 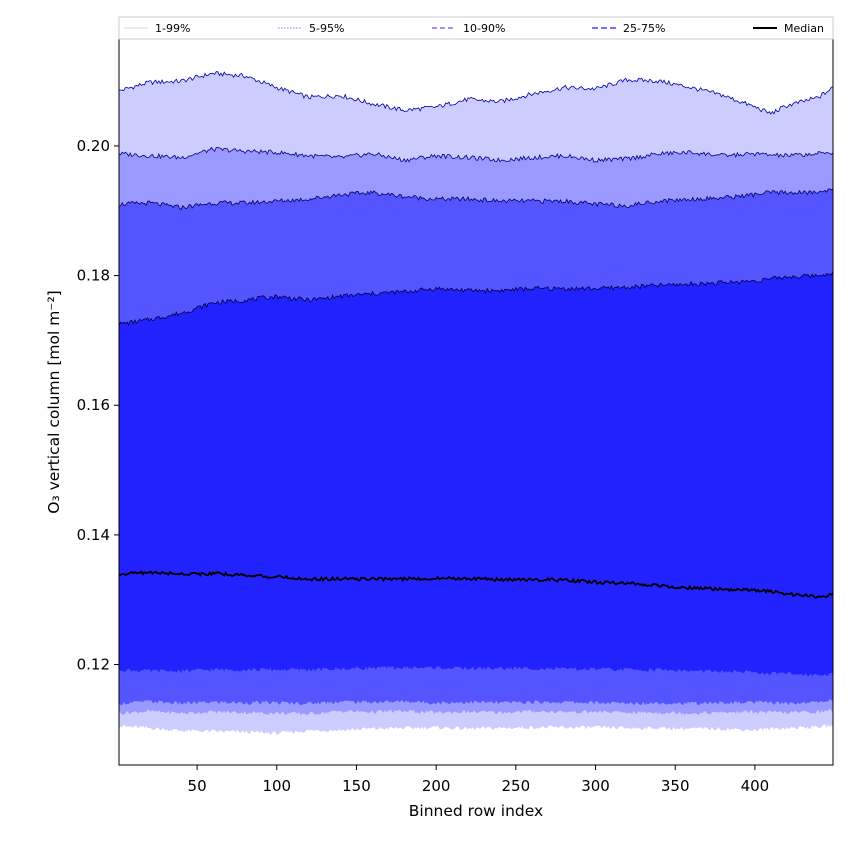 What do you see at coordinates (93, 146) in the screenshot?
I see `y-tick-label: 0.20` at bounding box center [93, 146].